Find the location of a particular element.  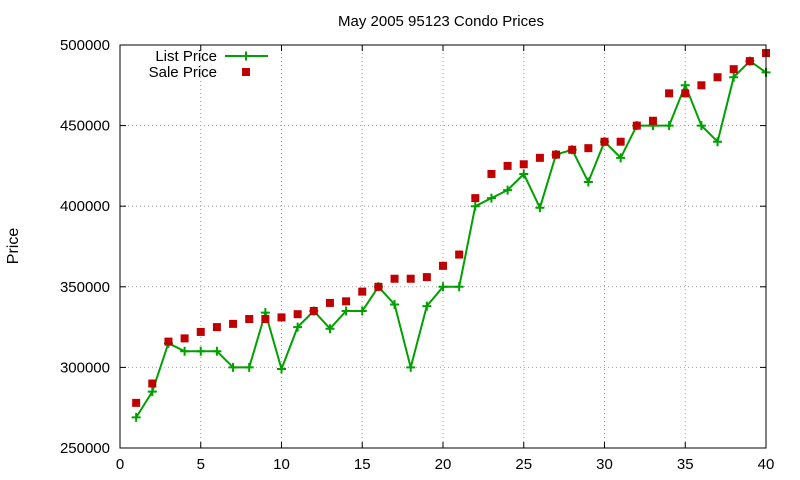

legend-label-sale-price: Sale Price is located at coordinates (183, 72).